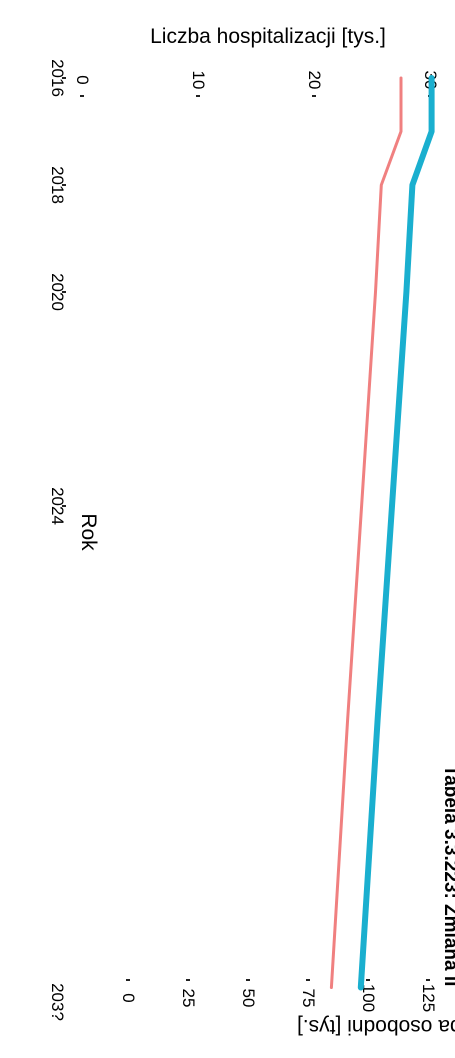  What do you see at coordinates (57, 185) in the screenshot?
I see `year-tick-label: 2018` at bounding box center [57, 185].